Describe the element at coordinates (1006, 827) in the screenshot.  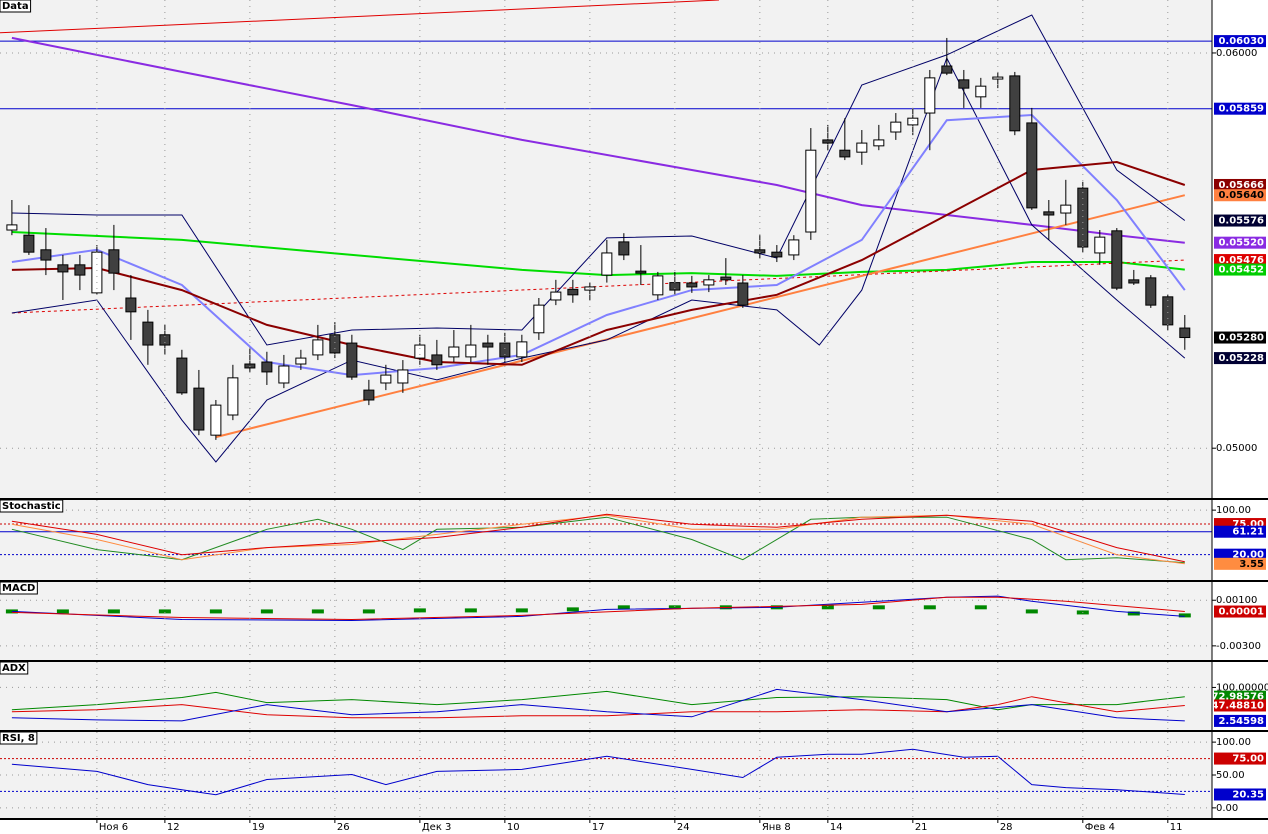
I see `x-tick-label: 28` at that location.